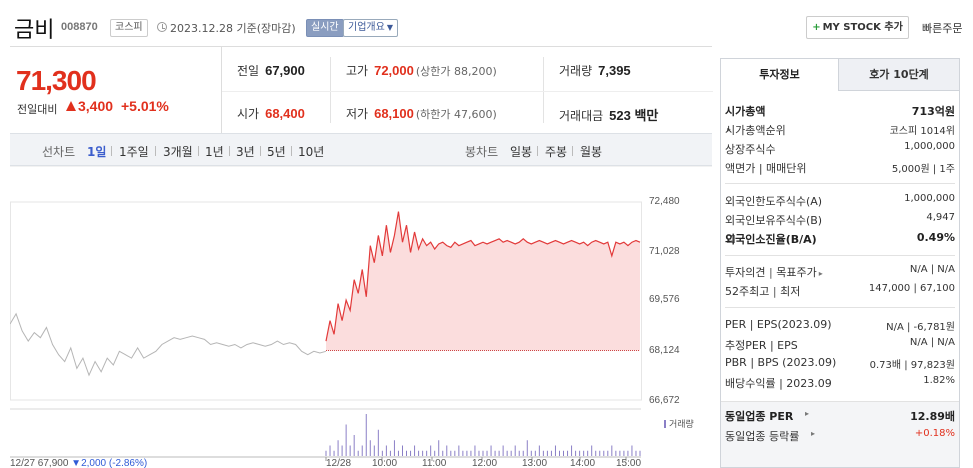  What do you see at coordinates (145, 106) in the screenshot?
I see `price-change-pct: +5.01%` at bounding box center [145, 106].